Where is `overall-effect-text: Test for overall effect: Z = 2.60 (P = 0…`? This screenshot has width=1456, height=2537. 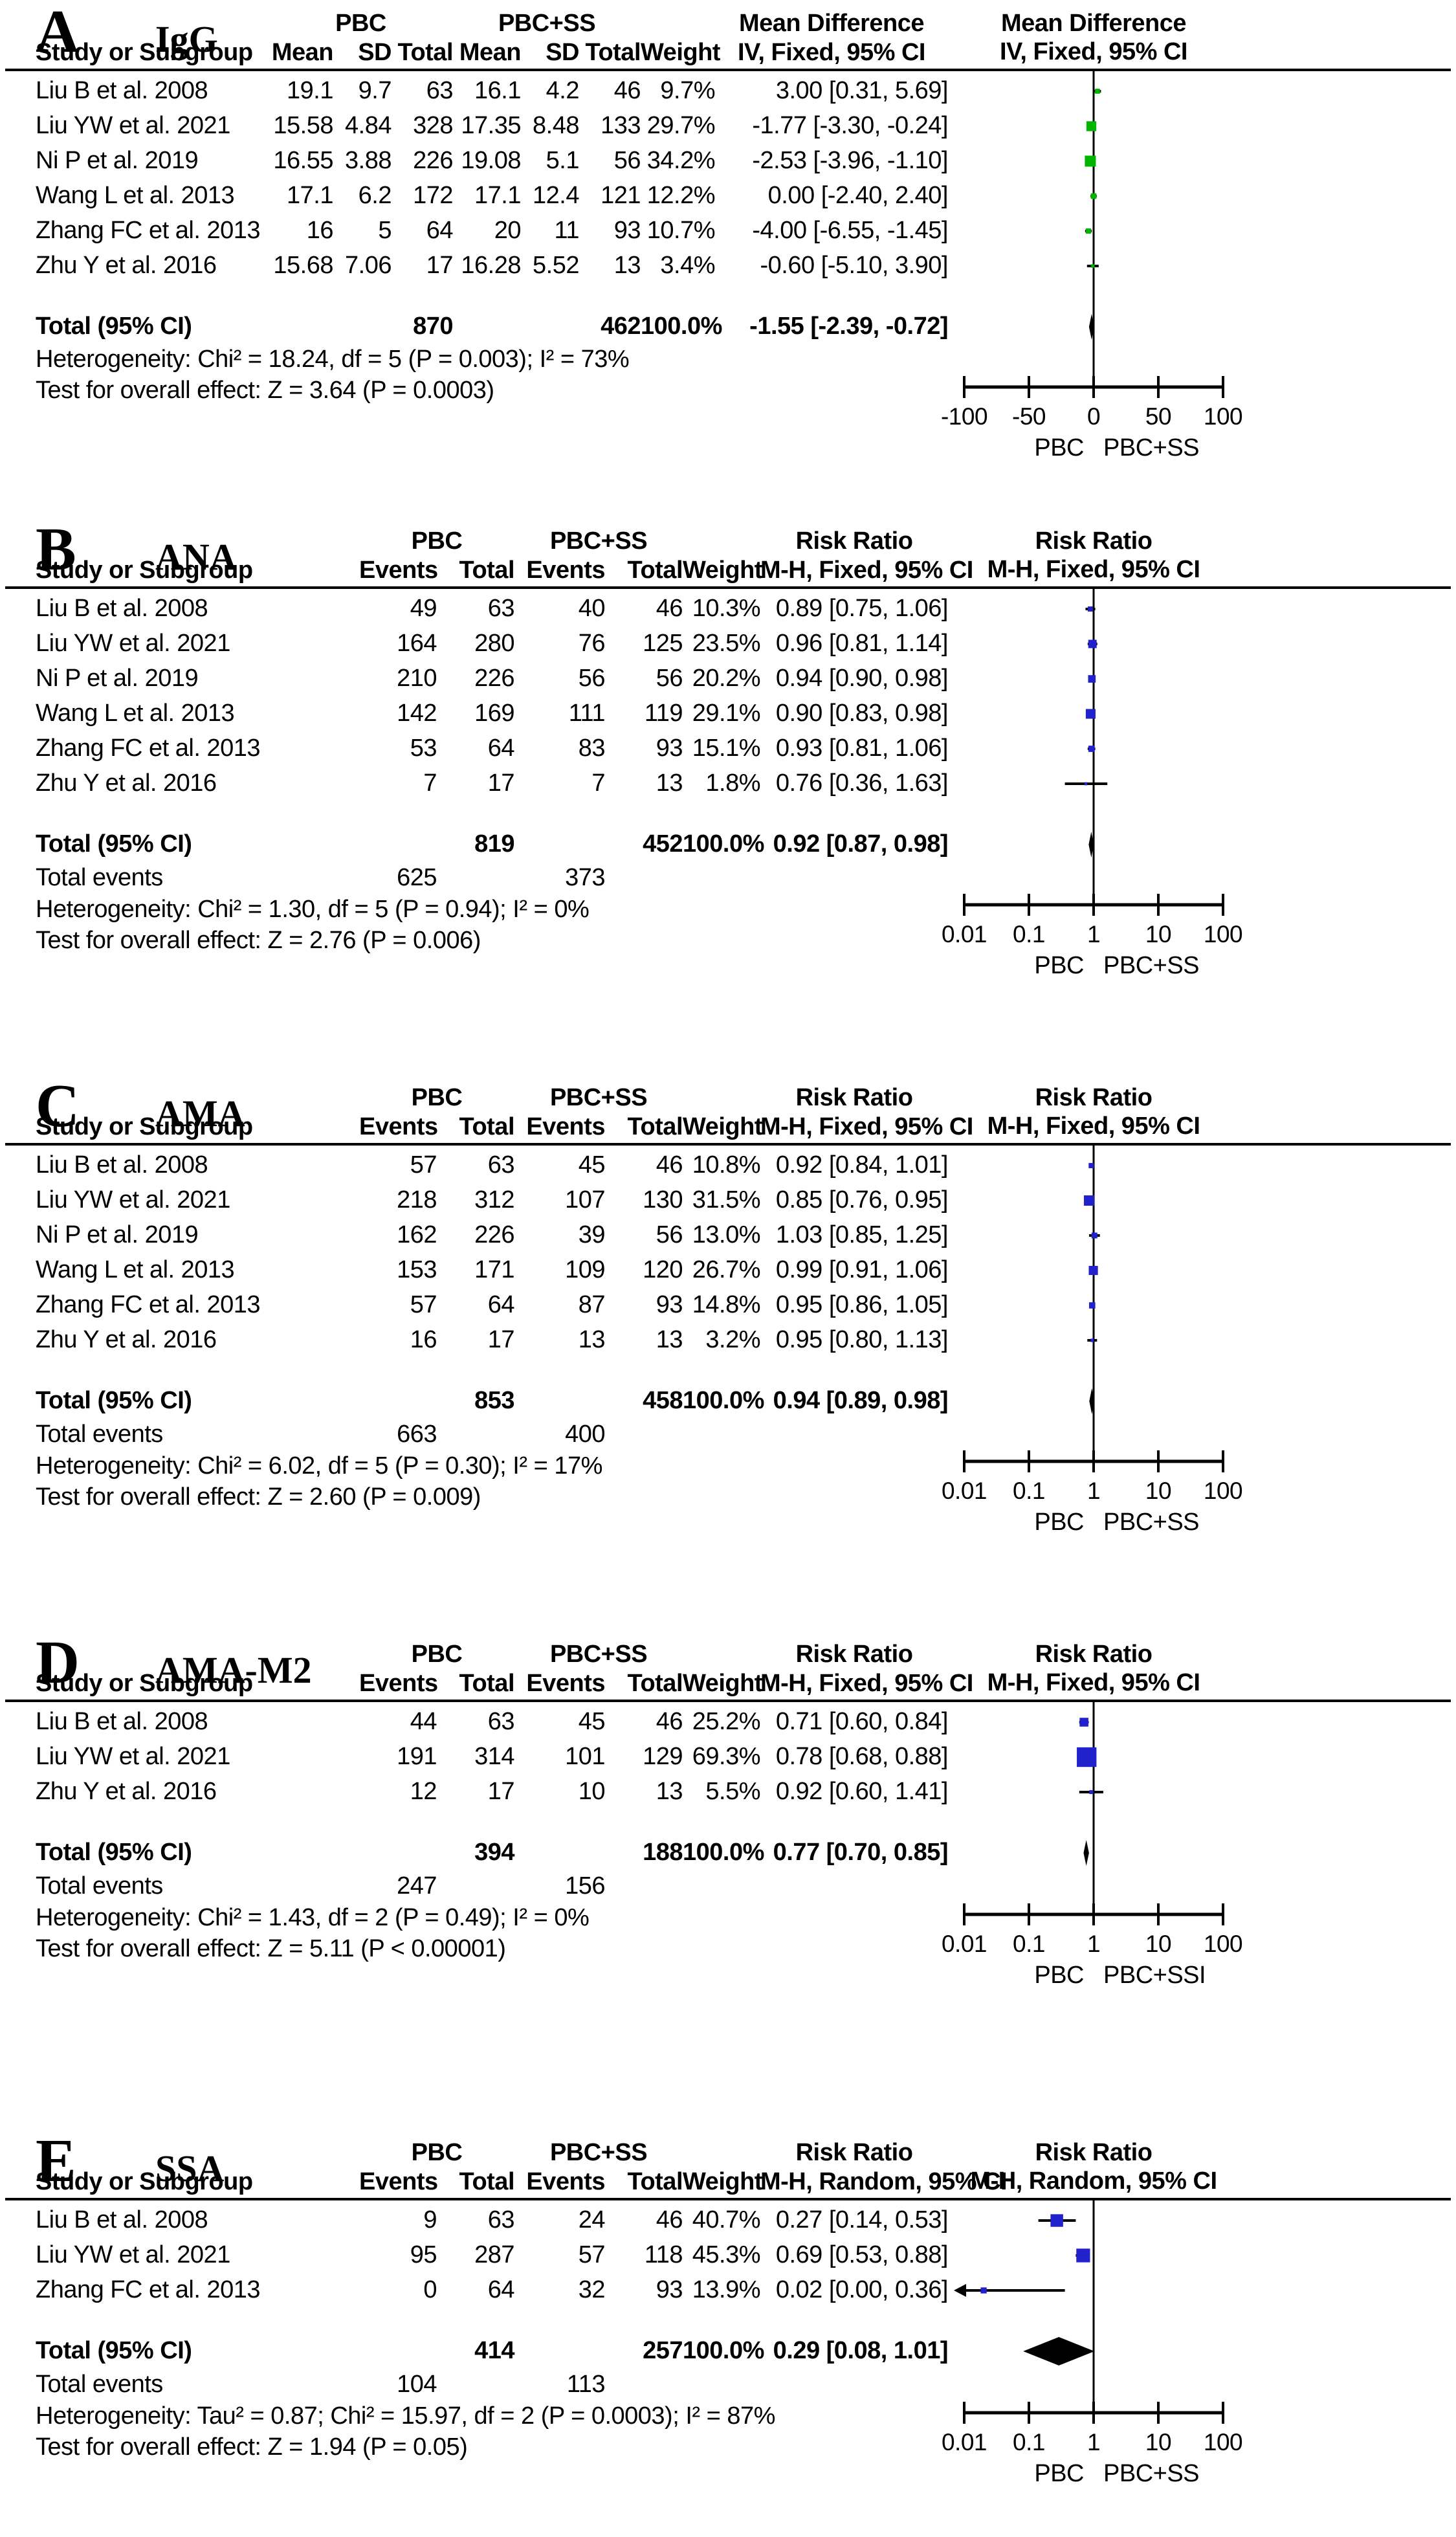 overall-effect-text: Test for overall effect: Z = 2.60 (P = 0… is located at coordinates (258, 1497).